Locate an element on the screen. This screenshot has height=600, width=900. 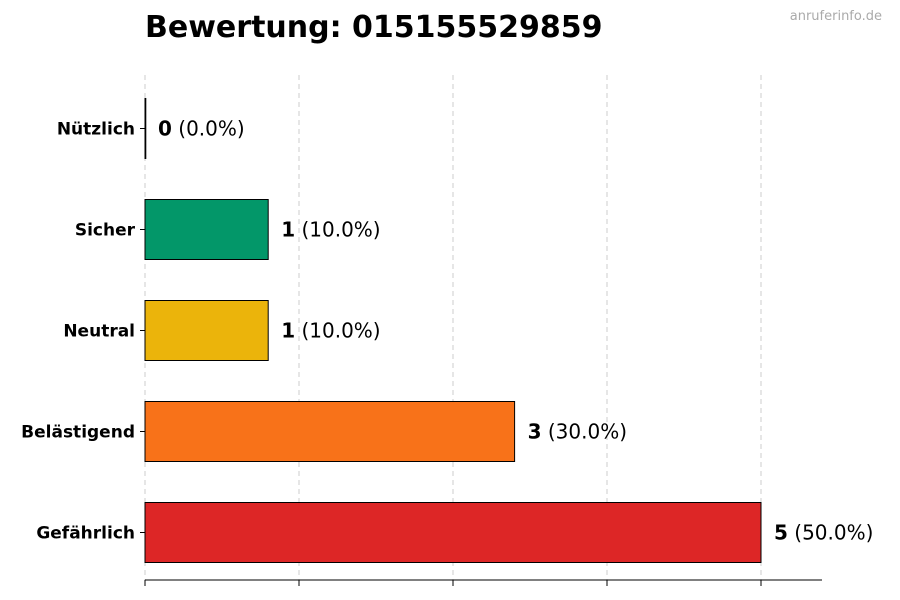
value-count: 5 is located at coordinates (781, 533).